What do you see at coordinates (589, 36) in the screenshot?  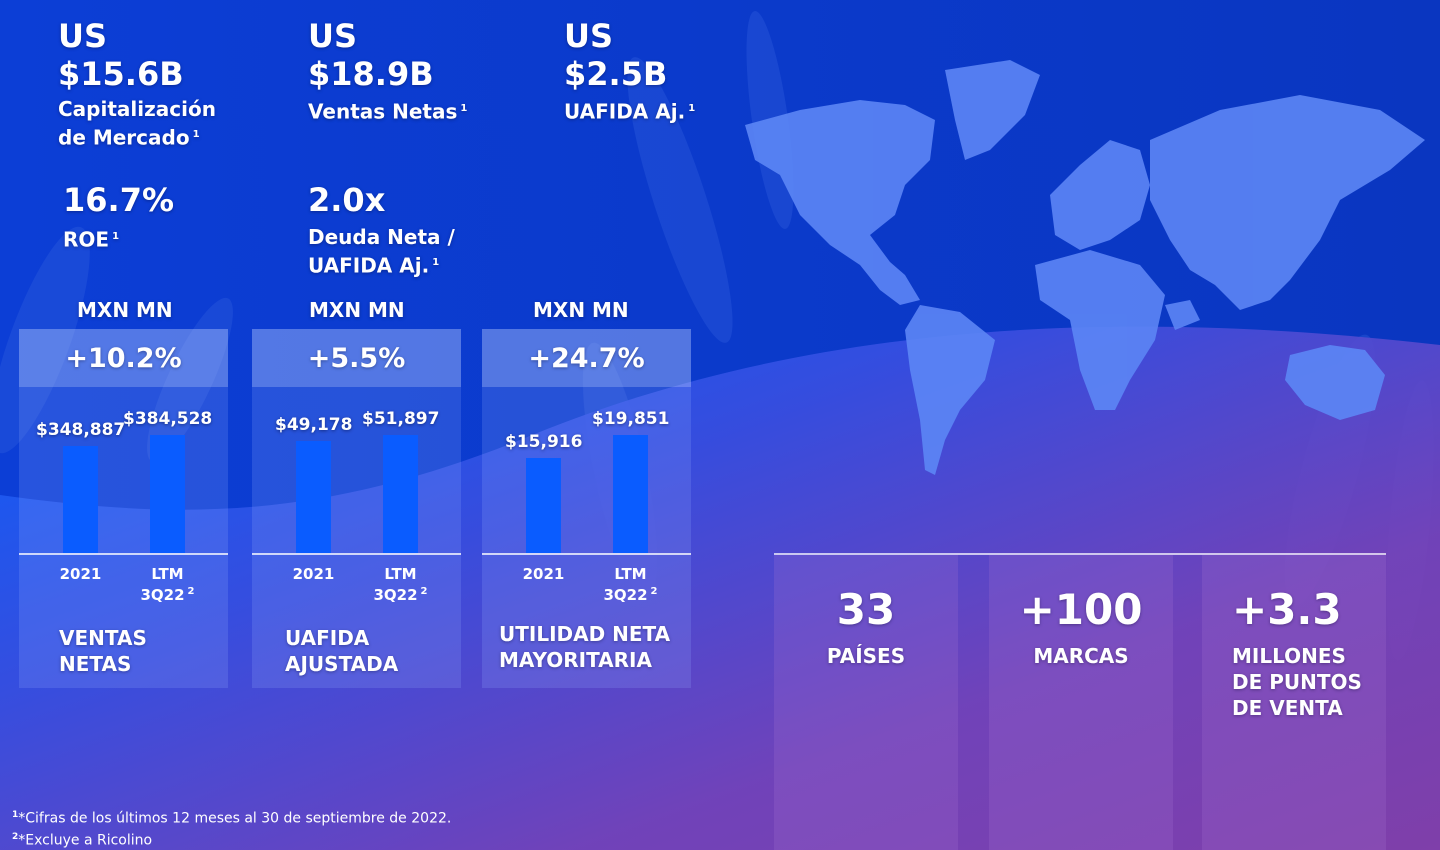 I see `kpi-uafida-currency: US` at bounding box center [589, 36].